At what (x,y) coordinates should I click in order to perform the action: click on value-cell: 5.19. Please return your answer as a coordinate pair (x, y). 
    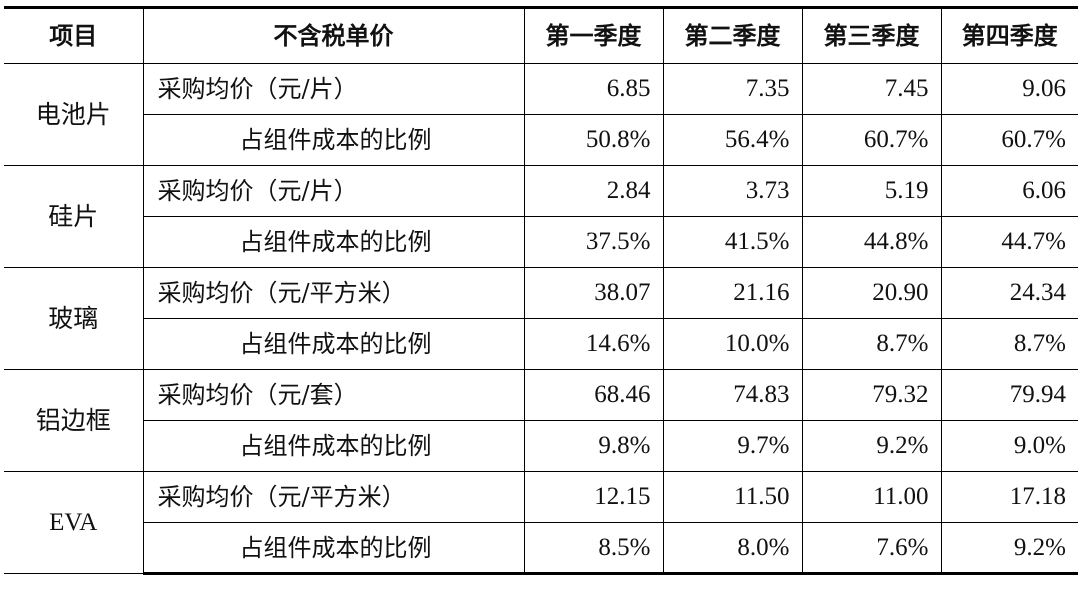
    Looking at the image, I should click on (871, 191).